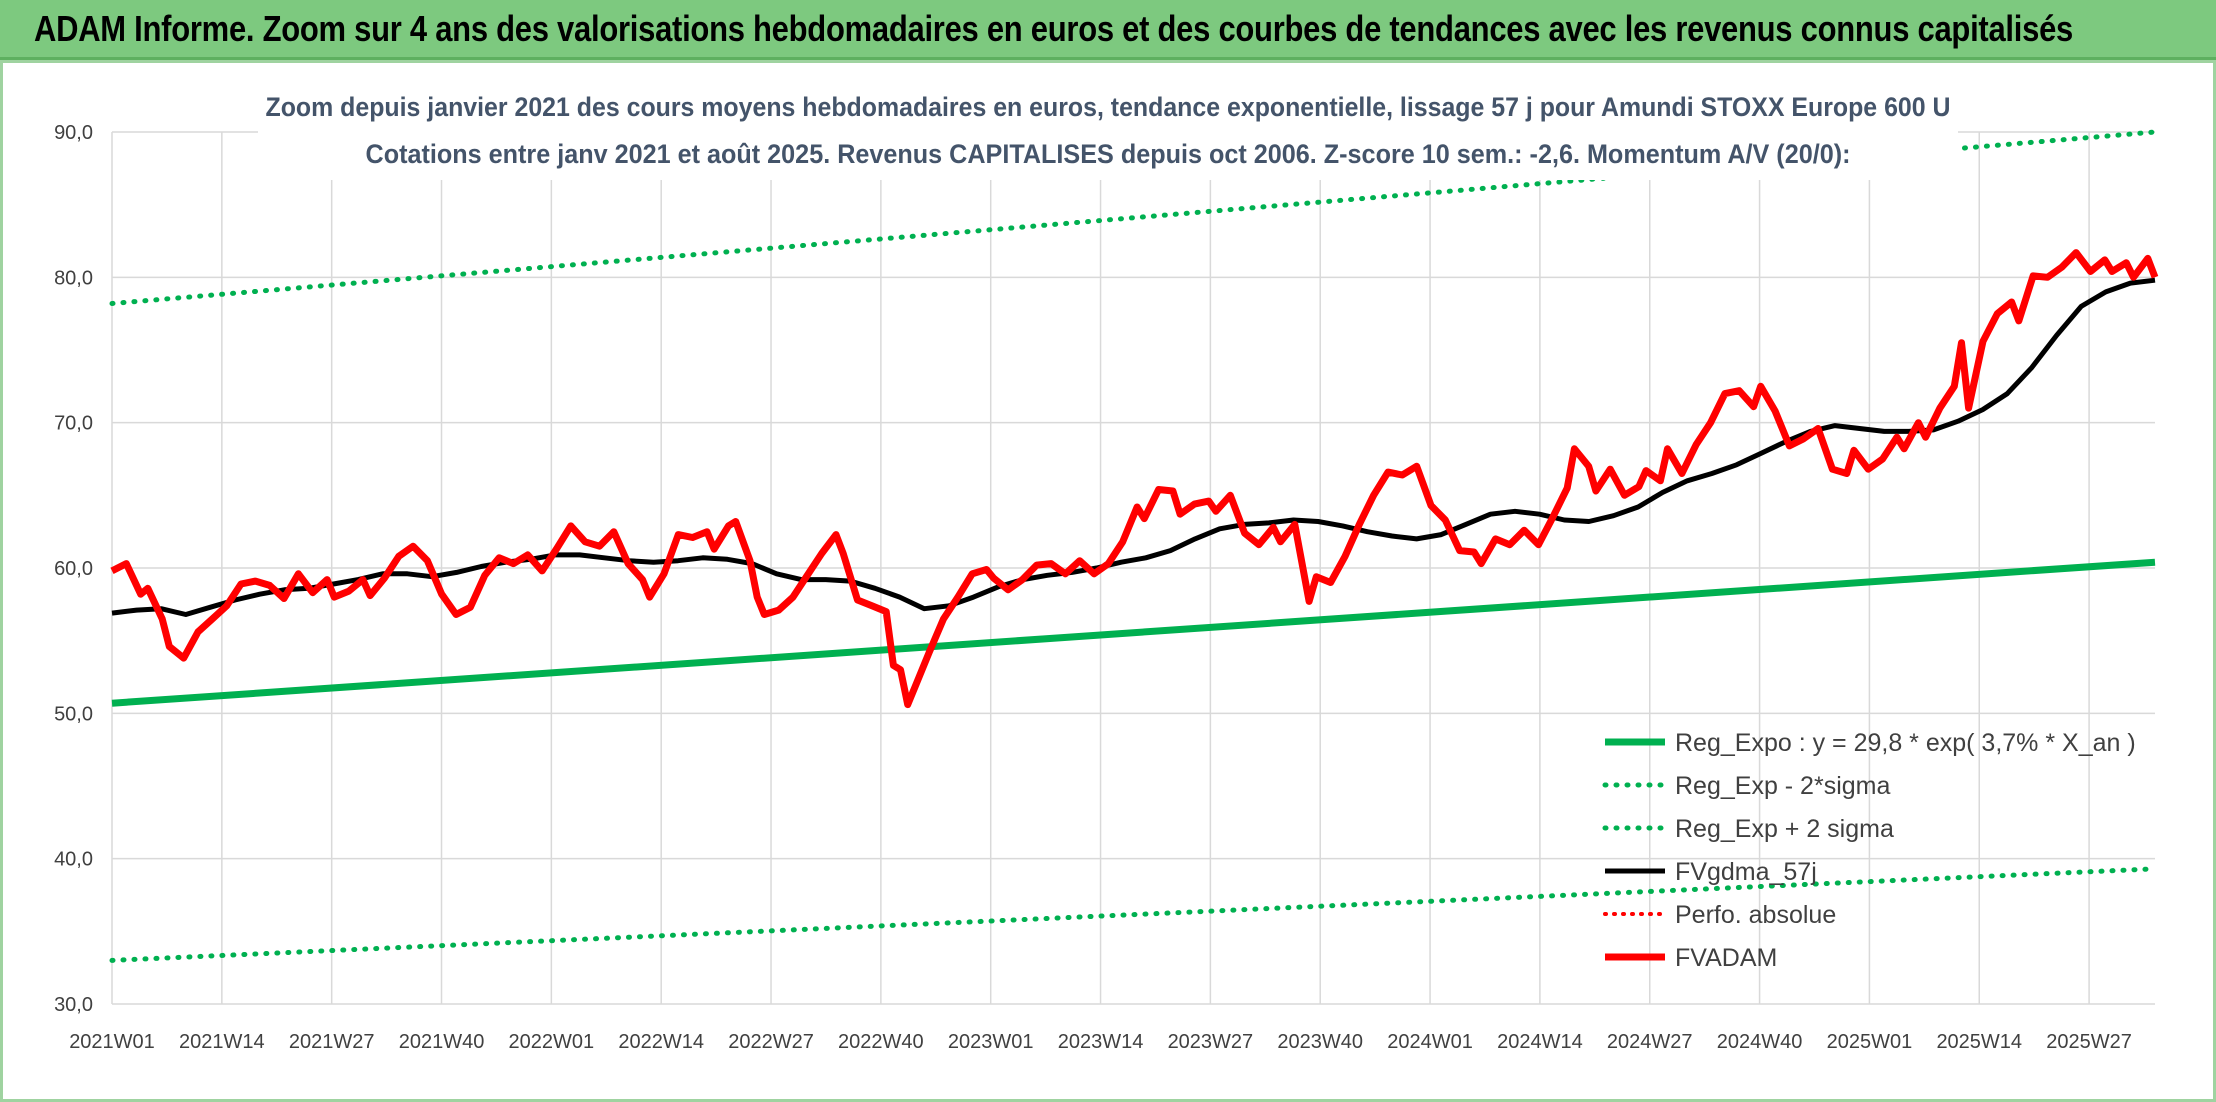 The height and width of the screenshot is (1102, 2216). I want to click on x-tick-label: 2023W14, so click(1101, 1042).